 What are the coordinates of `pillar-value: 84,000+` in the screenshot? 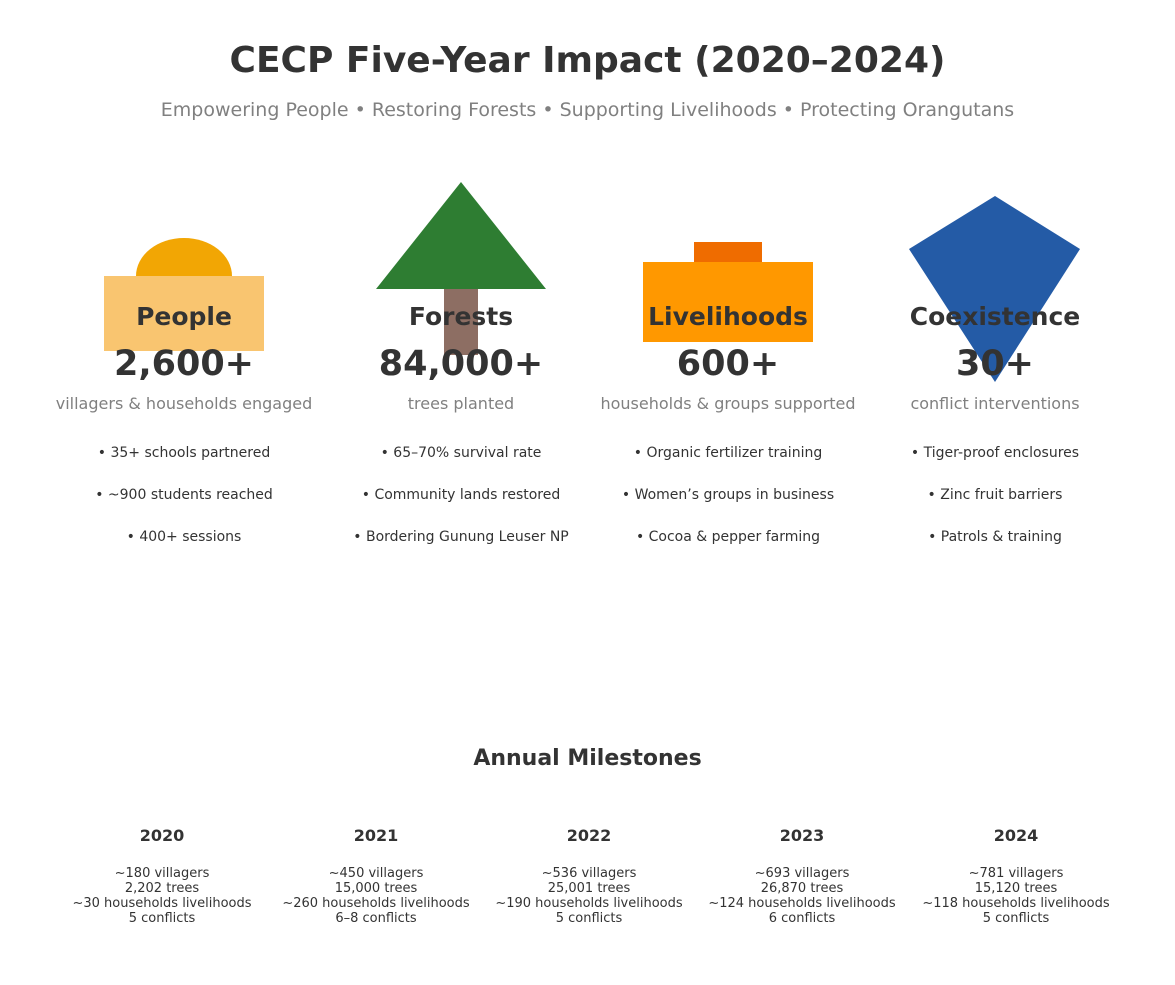 It's located at (461, 364).